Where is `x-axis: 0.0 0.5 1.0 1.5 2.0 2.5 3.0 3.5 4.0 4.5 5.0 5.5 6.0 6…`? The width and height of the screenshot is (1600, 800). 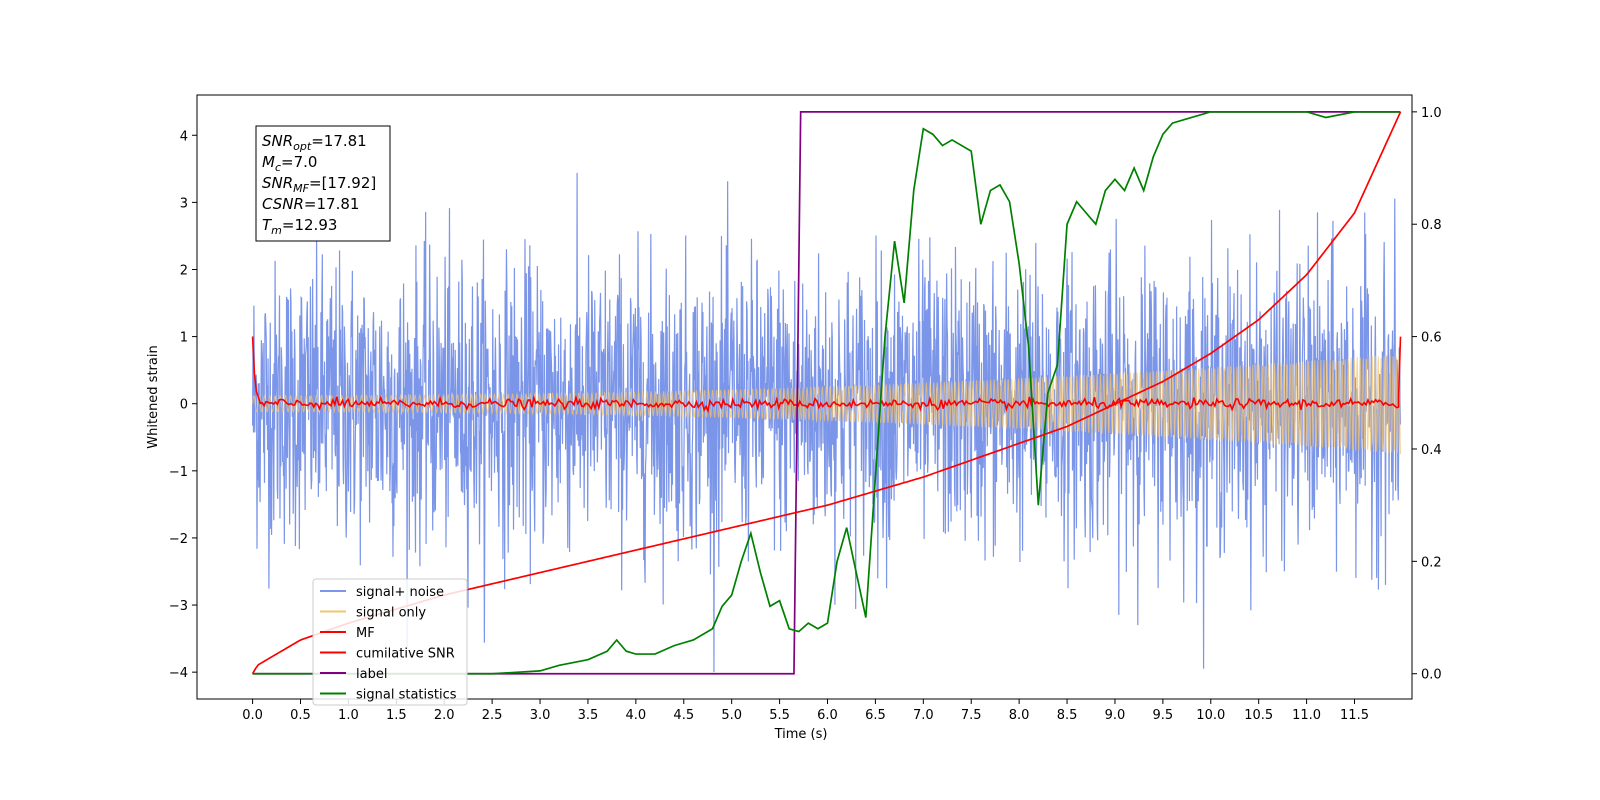 x-axis: 0.0 0.5 1.0 1.5 2.0 2.5 3.0 3.5 4.0 4.5 5.0 5.5 6.0 6… is located at coordinates (805, 711).